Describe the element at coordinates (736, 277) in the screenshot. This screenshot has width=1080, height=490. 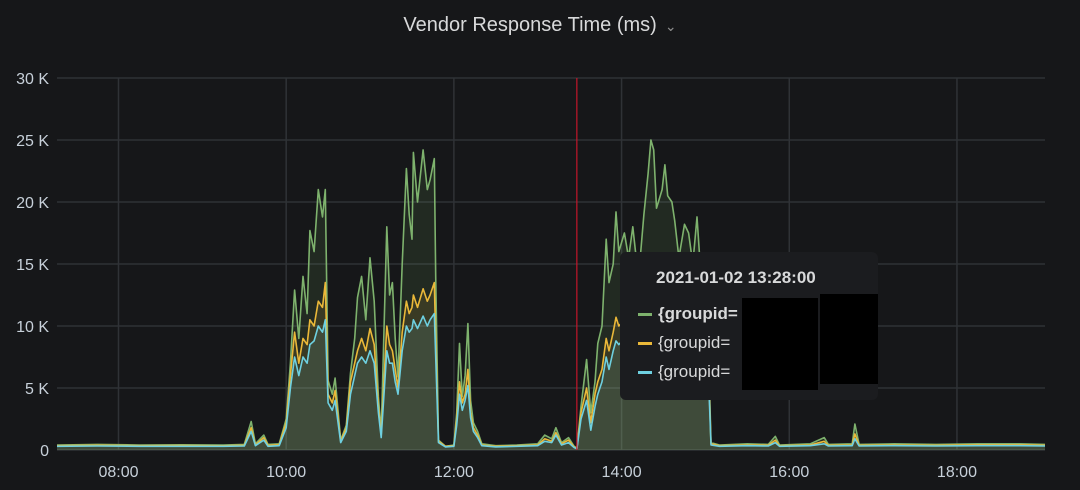
I see `tooltip-timestamp: 2021-01-02 13:28:00` at that location.